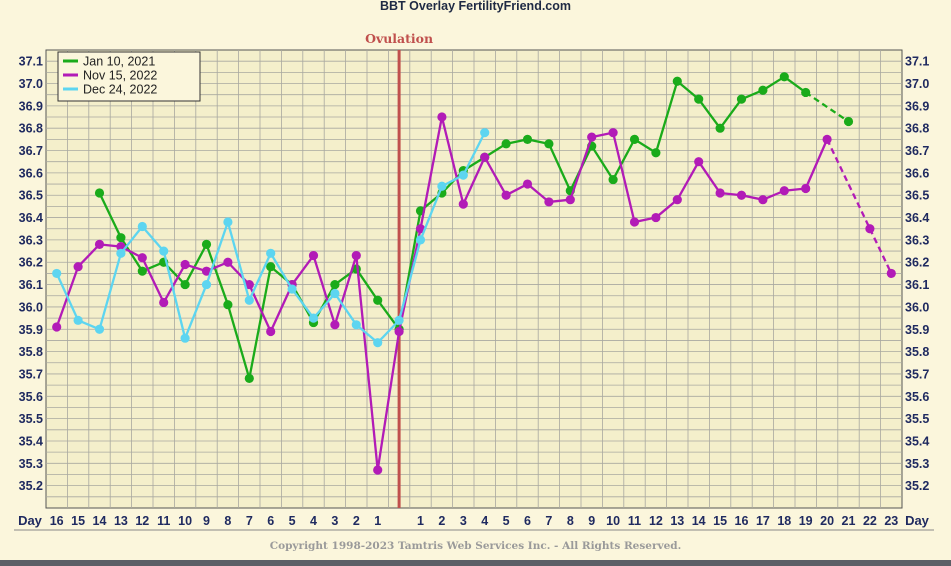  Describe the element at coordinates (399, 38) in the screenshot. I see `ovulation-label: Ovulation` at that location.